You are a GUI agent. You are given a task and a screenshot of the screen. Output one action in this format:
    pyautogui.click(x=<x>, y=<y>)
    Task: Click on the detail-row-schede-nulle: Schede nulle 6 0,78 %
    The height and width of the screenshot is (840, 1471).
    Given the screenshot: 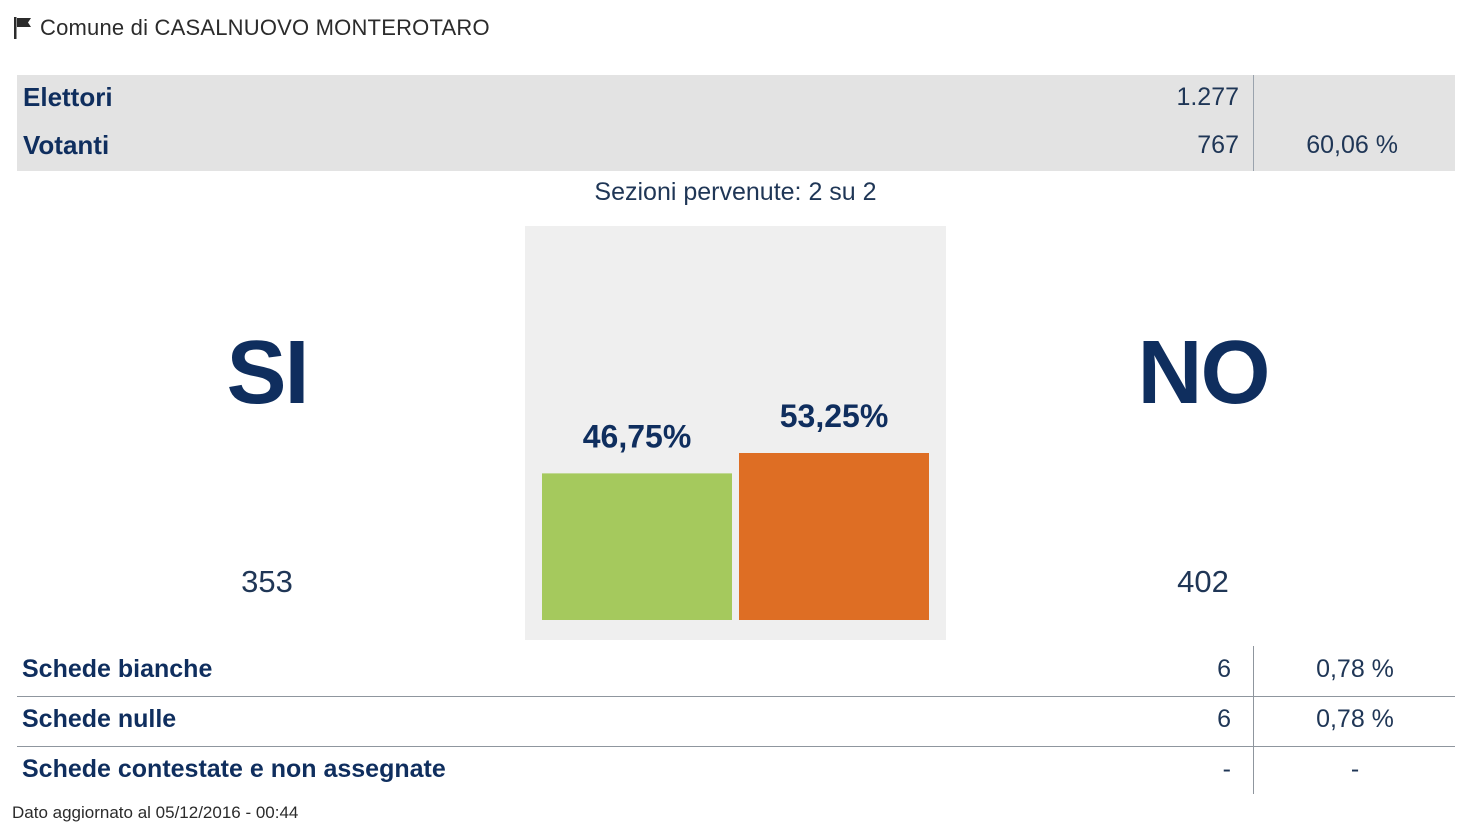 What is the action you would take?
    pyautogui.click(x=736, y=721)
    